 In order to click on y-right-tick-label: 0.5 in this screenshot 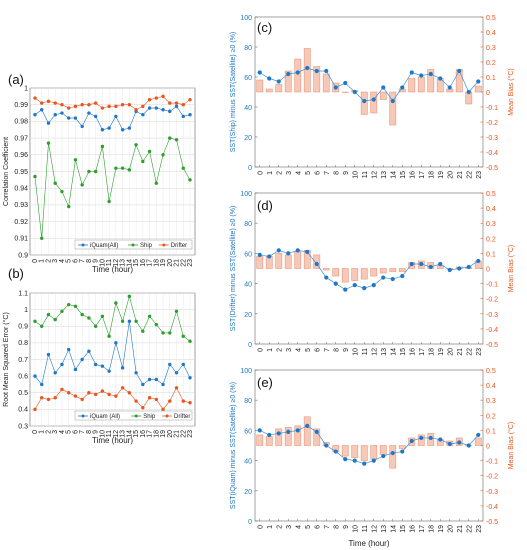, I will do `click(491, 194)`.